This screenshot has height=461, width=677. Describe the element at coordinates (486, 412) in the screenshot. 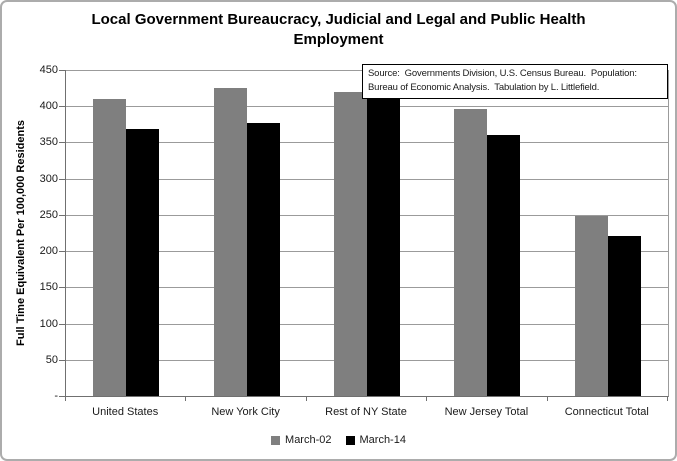

I see `x-category-label: New Jersey Total` at that location.